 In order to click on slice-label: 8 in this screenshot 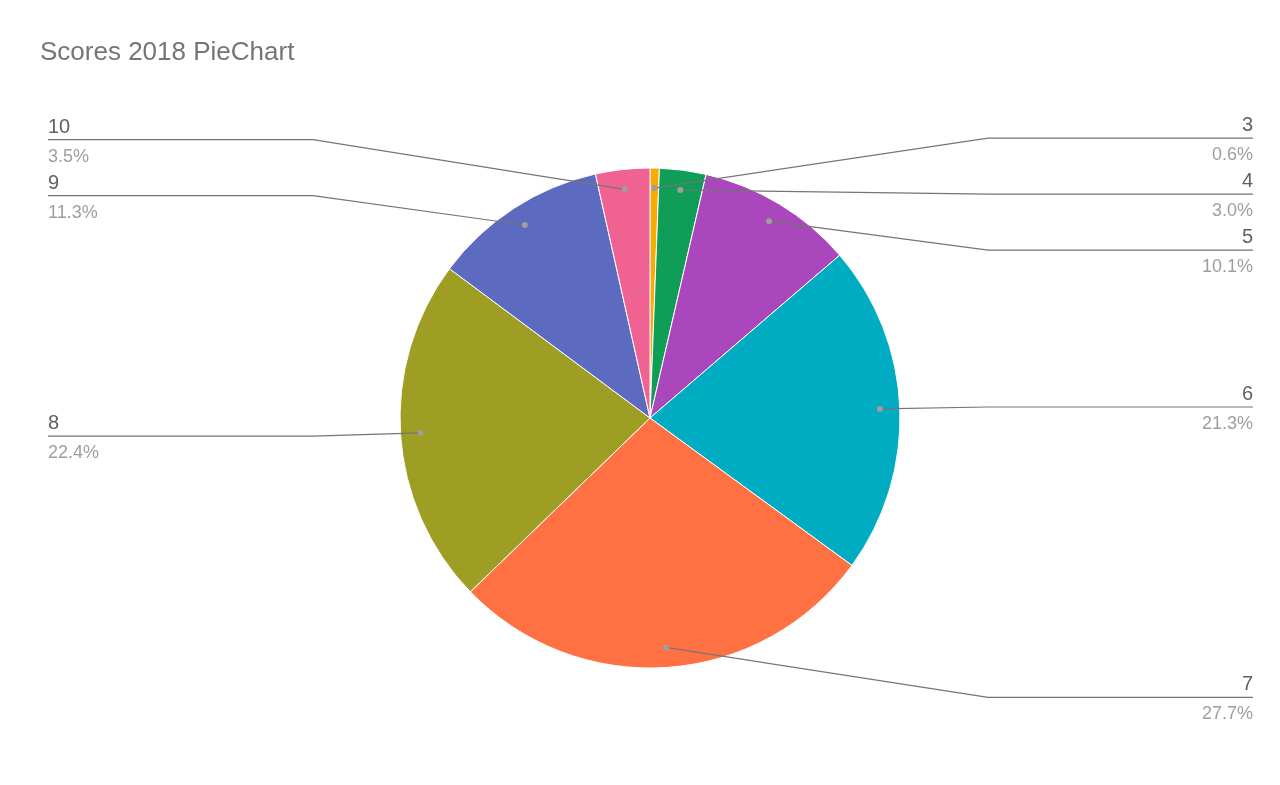, I will do `click(54, 422)`.